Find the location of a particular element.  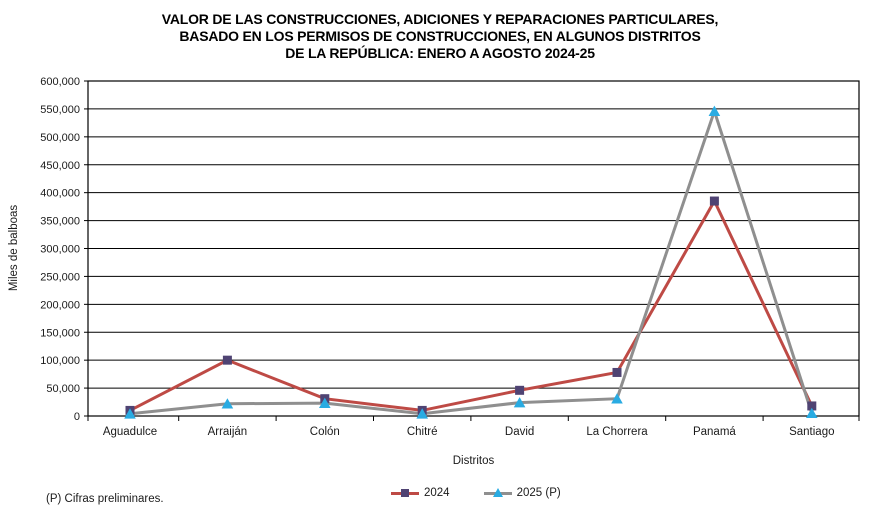

y-tick-label: 600,000 is located at coordinates (60, 82).